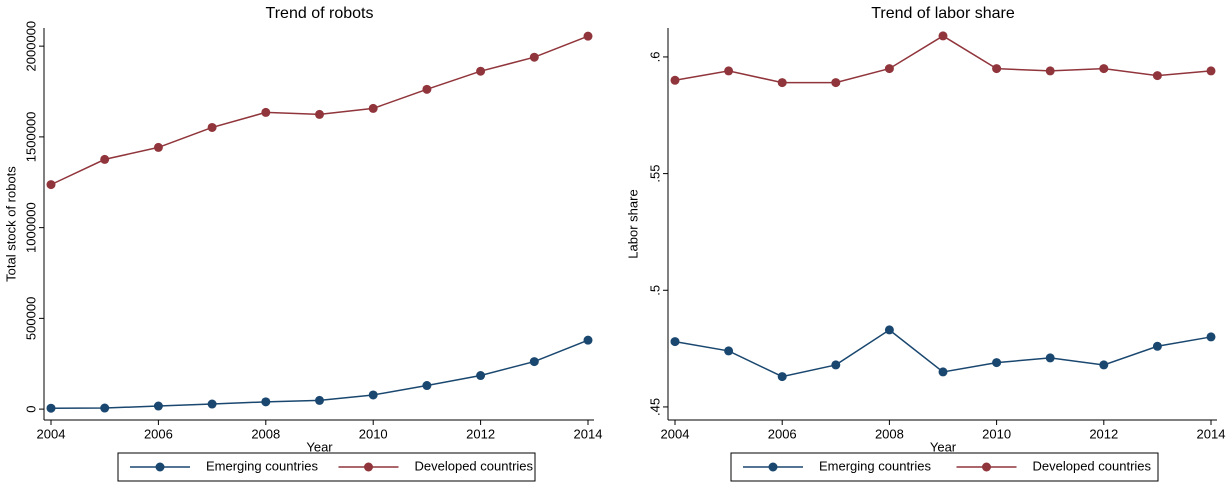 The image size is (1228, 489). I want to click on y-tick-label: .6, so click(654, 57).